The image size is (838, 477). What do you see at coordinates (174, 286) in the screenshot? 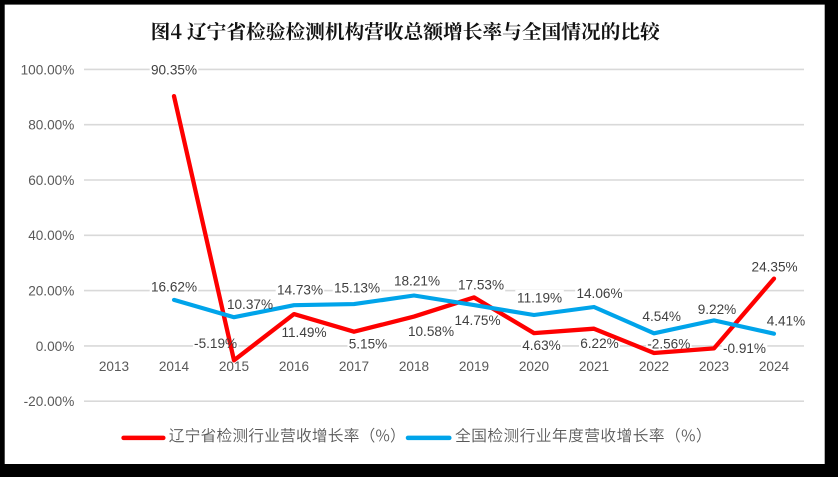
I see `svg-text: 16.62%` at bounding box center [174, 286].